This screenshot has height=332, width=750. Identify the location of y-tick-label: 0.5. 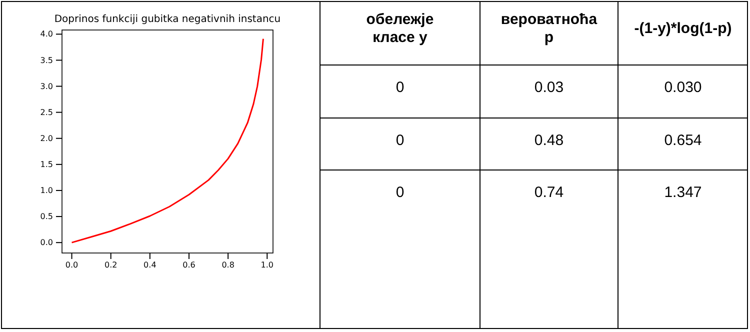
(46, 217).